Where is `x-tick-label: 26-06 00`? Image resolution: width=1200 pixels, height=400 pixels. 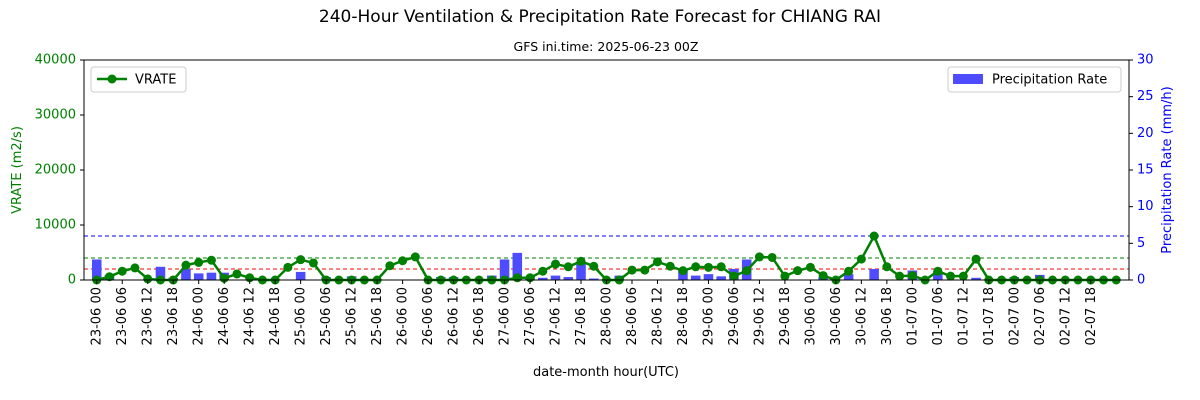 x-tick-label: 26-06 00 is located at coordinates (403, 316).